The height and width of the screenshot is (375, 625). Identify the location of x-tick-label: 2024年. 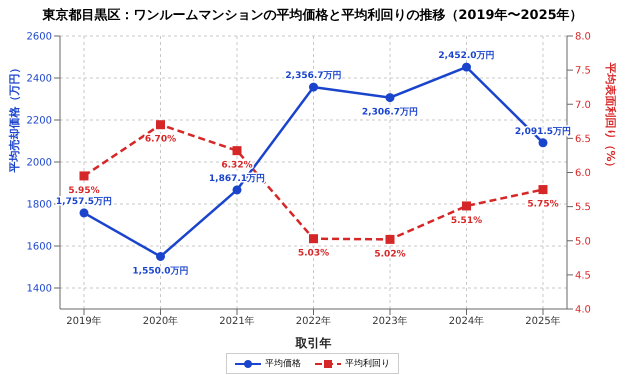
(466, 321).